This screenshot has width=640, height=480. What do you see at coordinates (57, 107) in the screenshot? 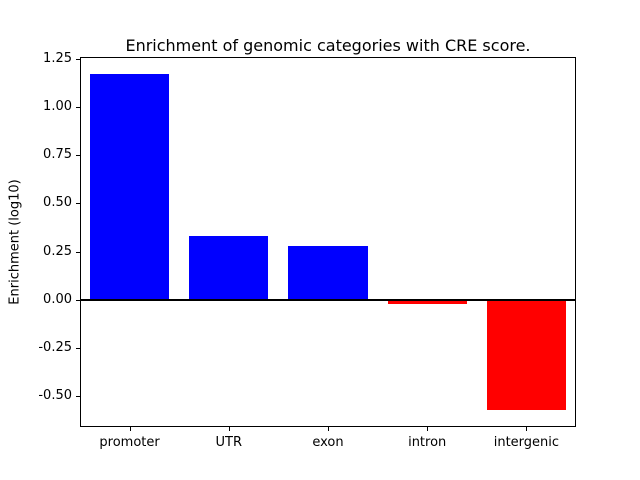
I see `y-tick-label: 1.00` at bounding box center [57, 107].